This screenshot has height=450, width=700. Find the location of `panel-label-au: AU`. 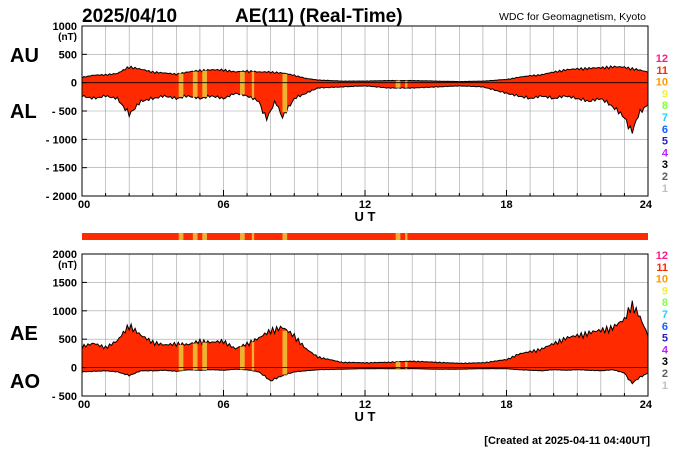

panel-label-au: AU is located at coordinates (24, 56).